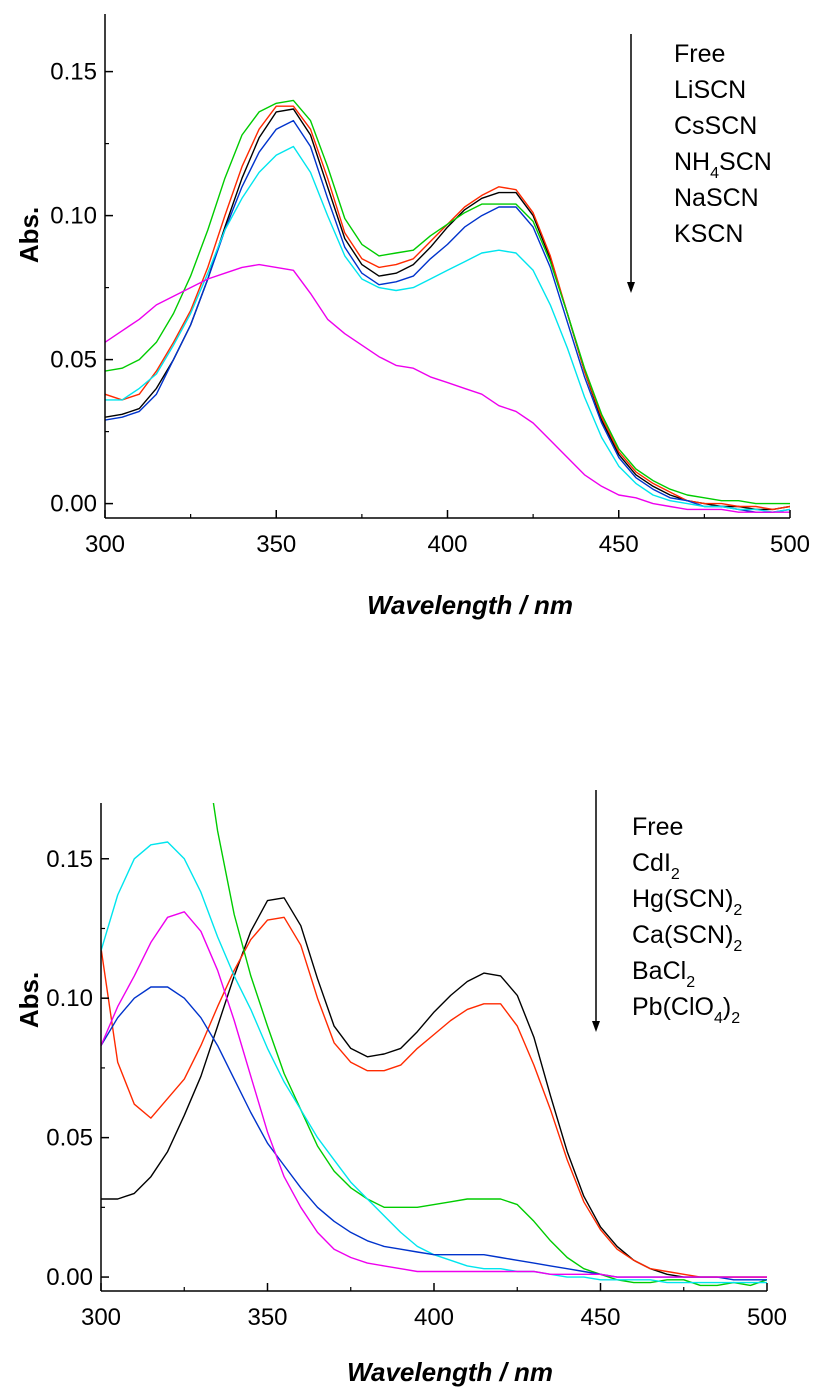 Image resolution: width=823 pixels, height=1389 pixels. I want to click on legend-entry: CsSCN, so click(715, 126).